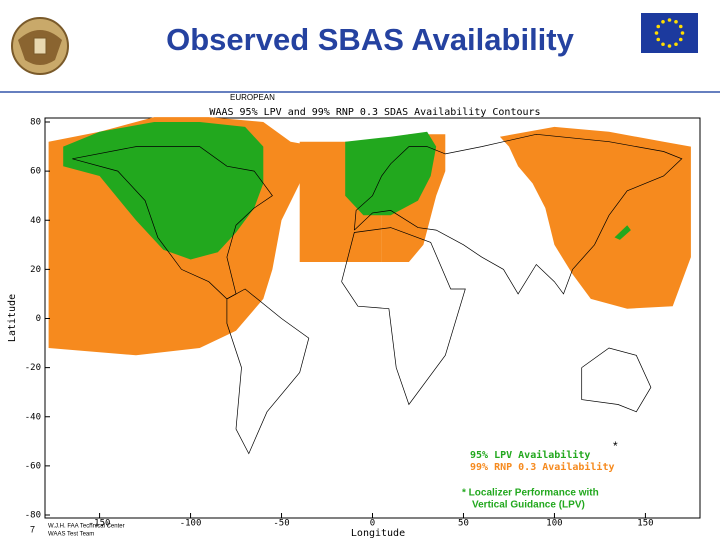 This screenshot has width=720, height=540. I want to click on lon-tick-label: 150, so click(645, 524).